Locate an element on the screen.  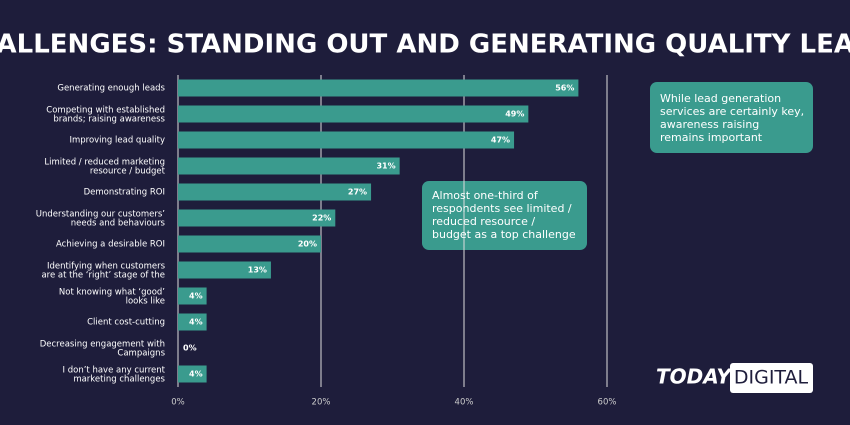
x-tick-label: 40% is located at coordinates (464, 403).